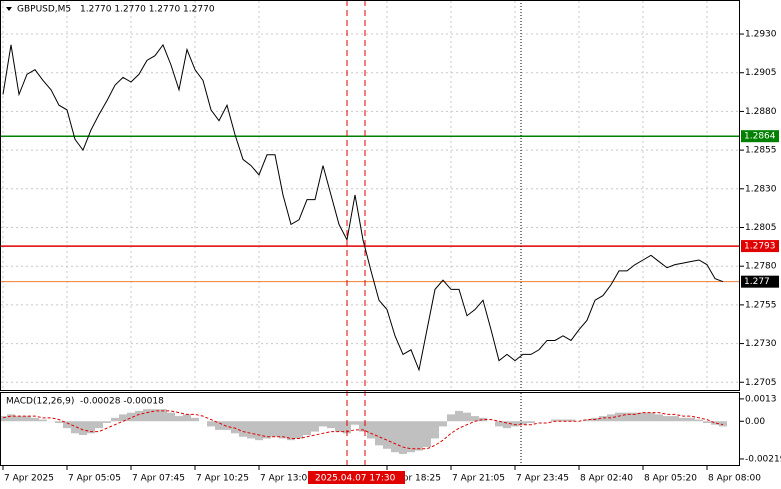 The image size is (781, 489). Describe the element at coordinates (44, 10) in the screenshot. I see `symbol-title: GBPUSD,M5` at that location.